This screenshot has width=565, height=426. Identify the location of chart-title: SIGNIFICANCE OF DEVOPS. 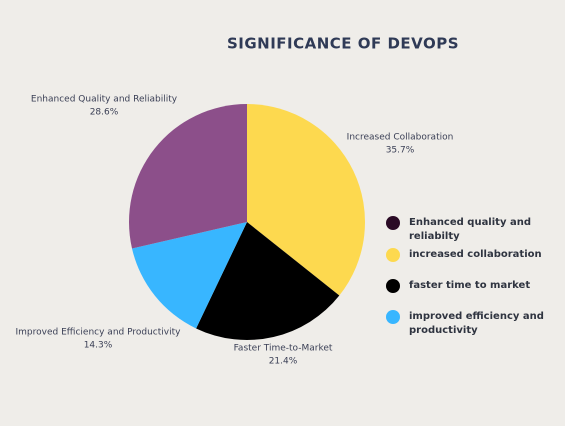
(343, 44).